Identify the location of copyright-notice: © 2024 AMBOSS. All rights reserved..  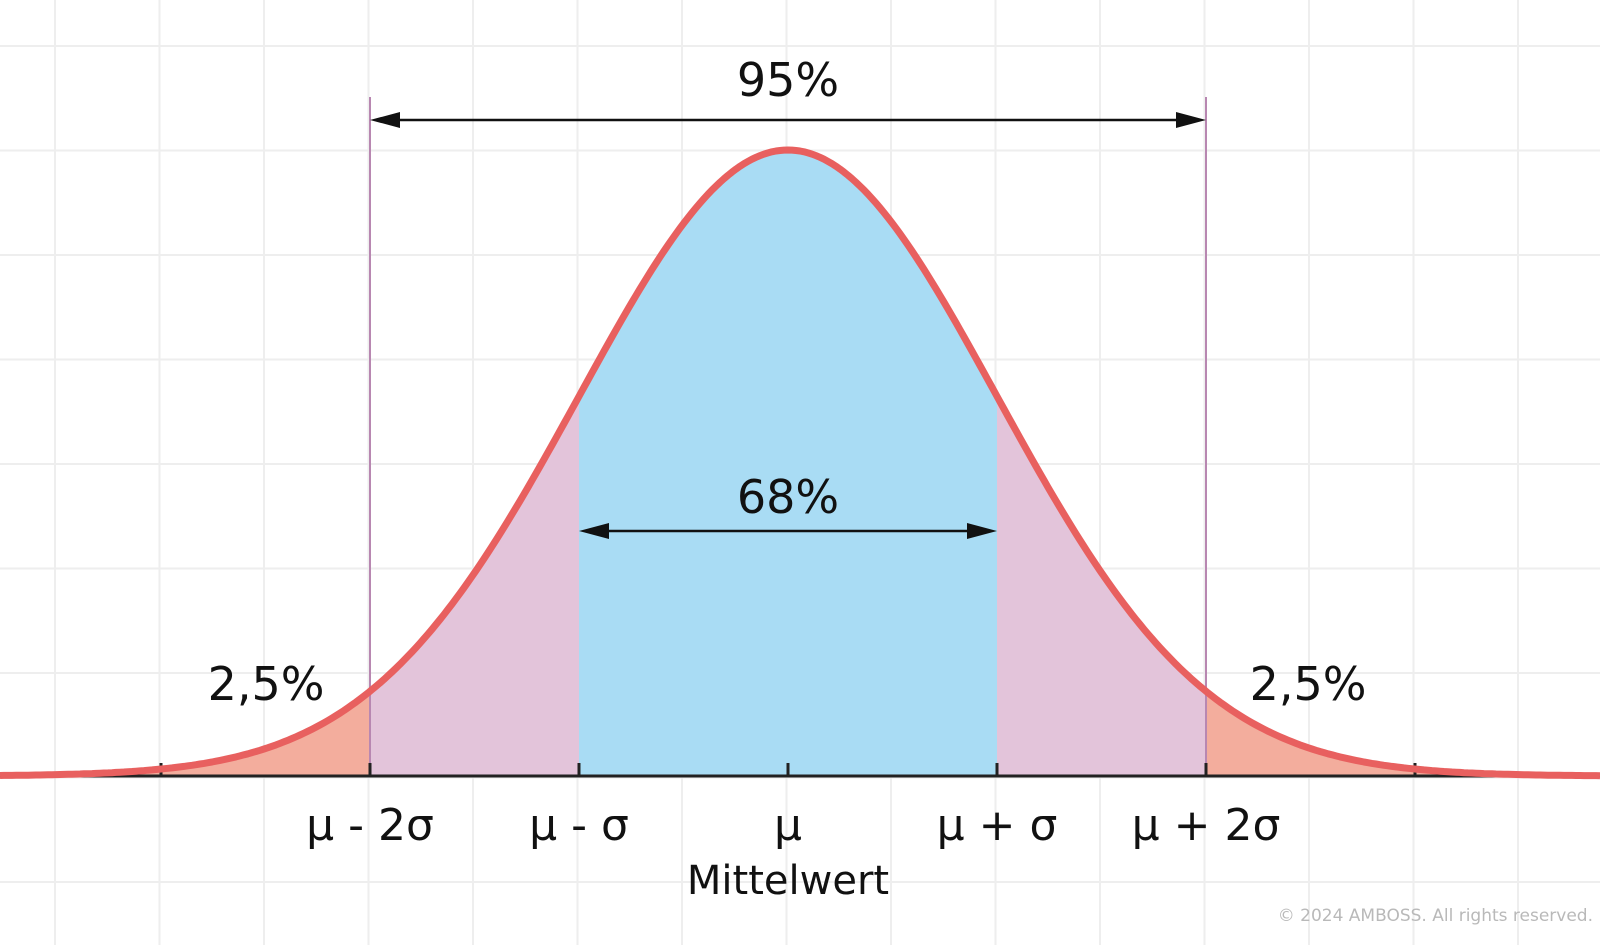
(1435, 916).